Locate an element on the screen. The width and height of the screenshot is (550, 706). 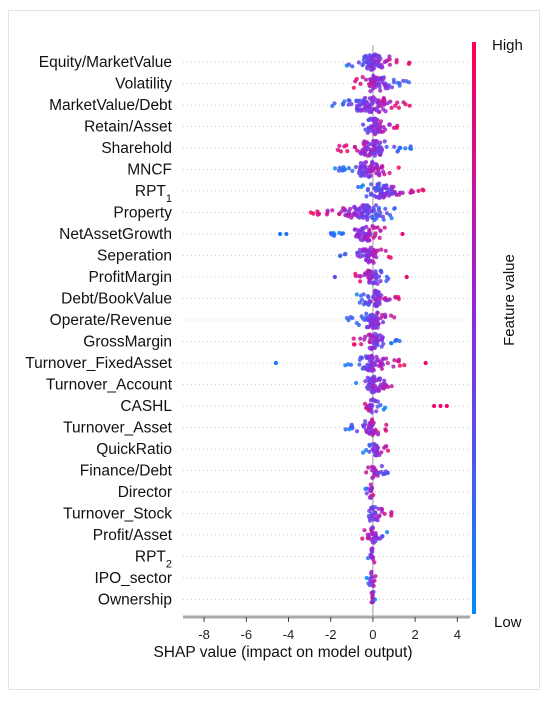
feature-label-subscript: 2 is located at coordinates (169, 565).